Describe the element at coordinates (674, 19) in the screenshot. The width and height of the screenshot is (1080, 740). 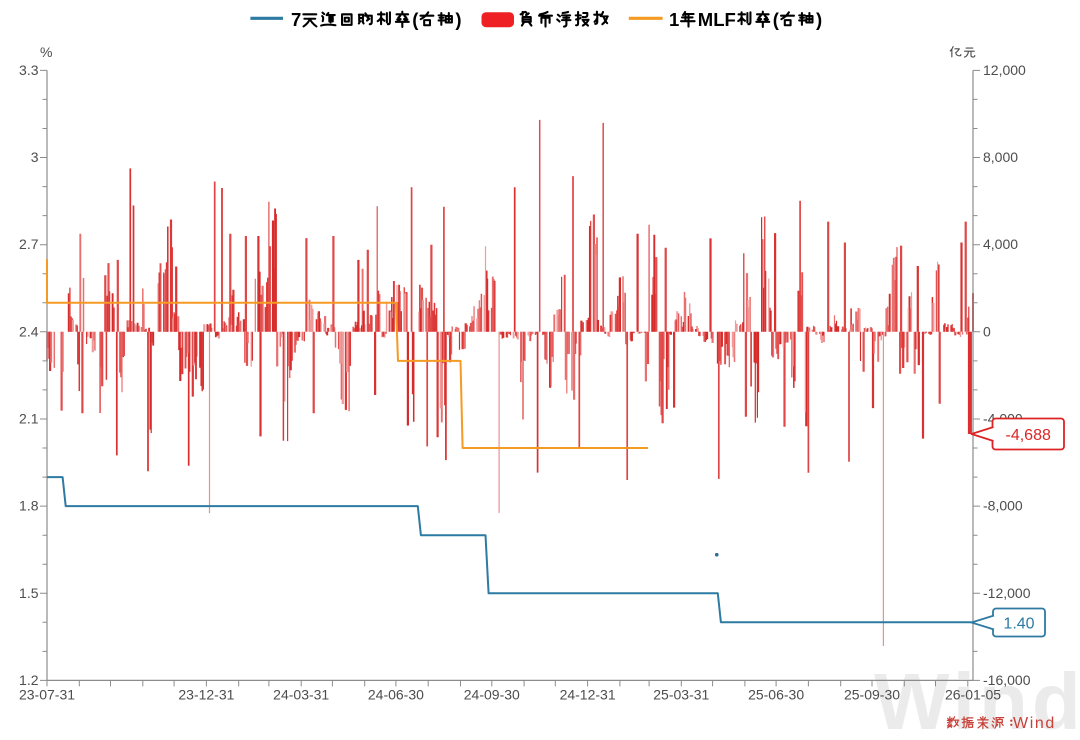
I see `svg-text: 1` at that location.